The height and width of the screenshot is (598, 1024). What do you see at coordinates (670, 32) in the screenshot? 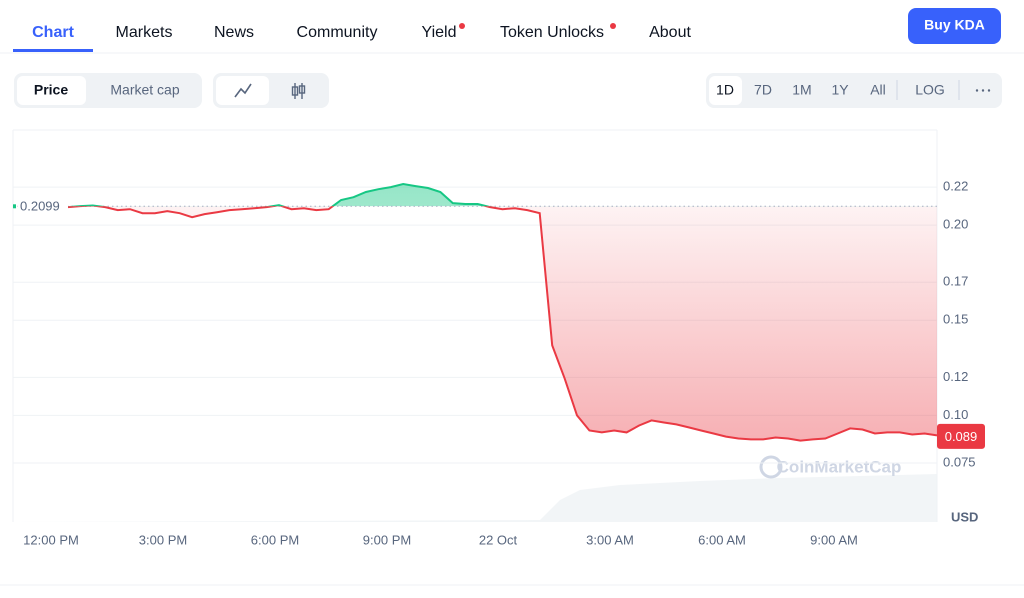
I see `nav-tab: About` at bounding box center [670, 32].